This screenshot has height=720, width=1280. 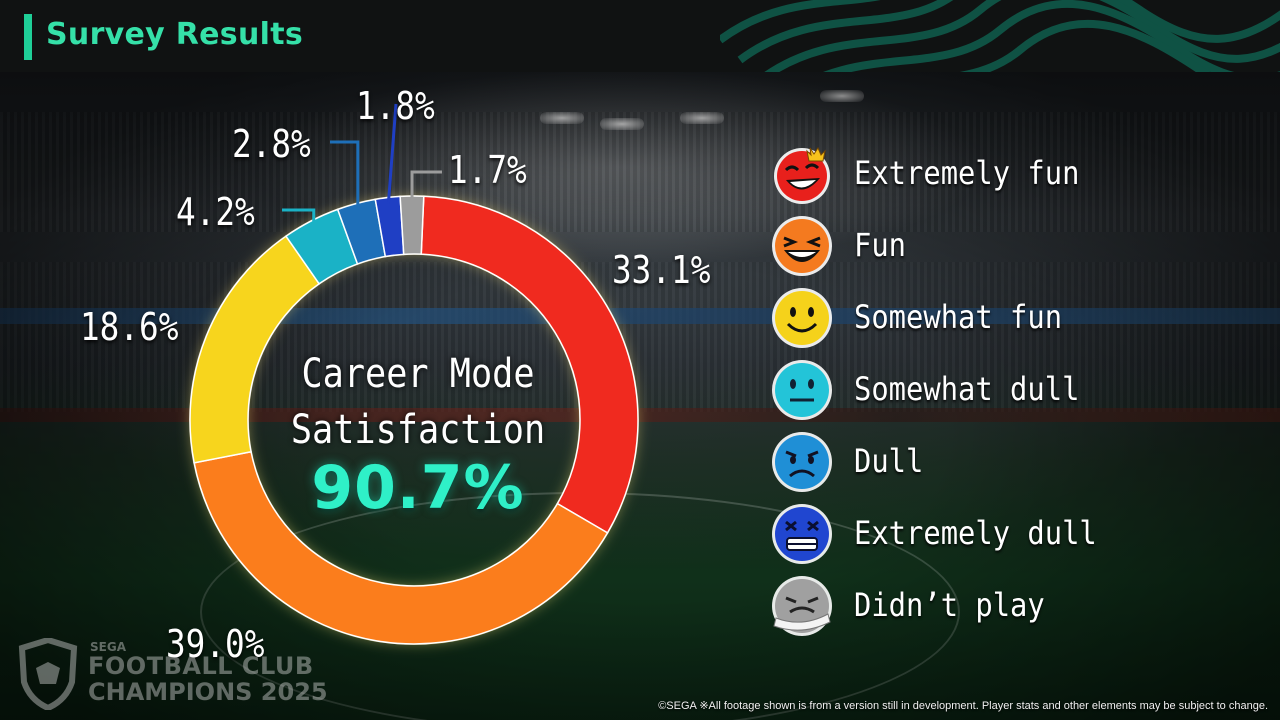 What do you see at coordinates (418, 430) in the screenshot?
I see `center-title-line2: Satisfaction` at bounding box center [418, 430].